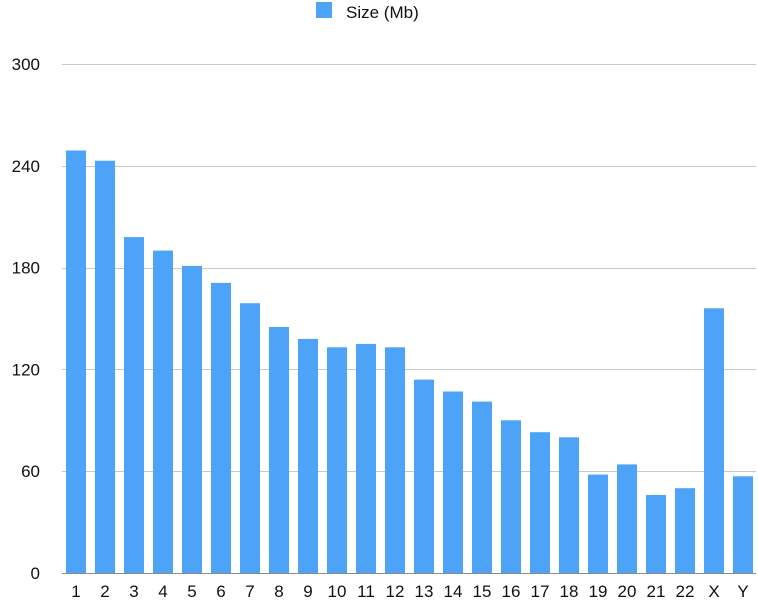 The height and width of the screenshot is (600, 758). What do you see at coordinates (162, 591) in the screenshot?
I see `x-tick-label: 4` at bounding box center [162, 591].